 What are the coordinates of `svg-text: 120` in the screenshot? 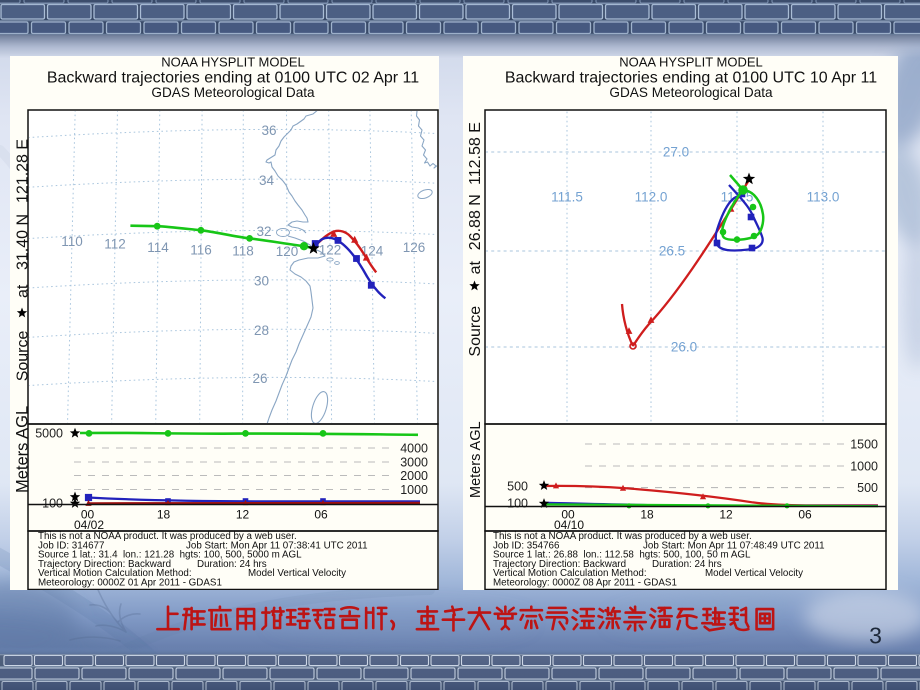 It's located at (287, 251).